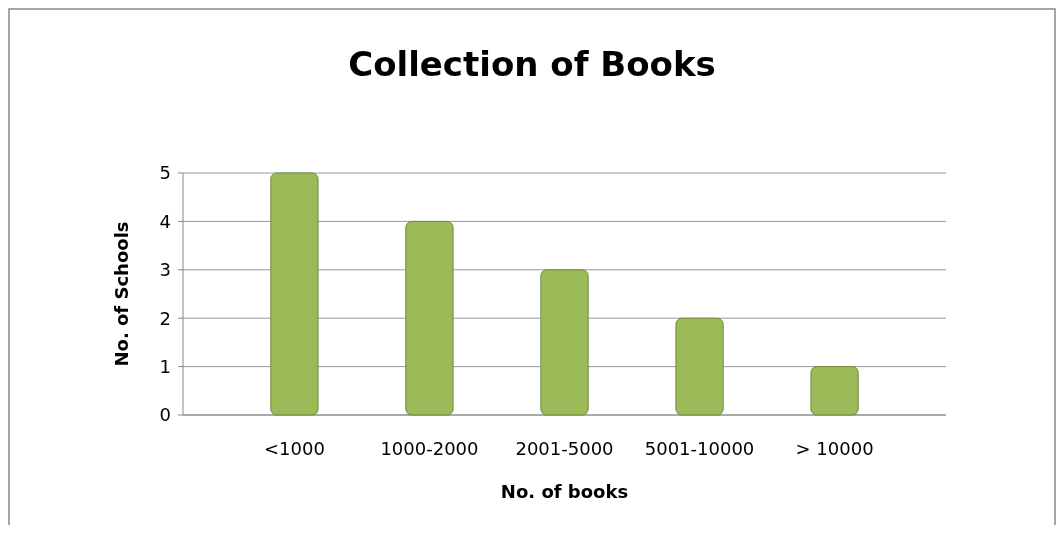  What do you see at coordinates (532, 64) in the screenshot?
I see `chart-title: Collection of Books` at bounding box center [532, 64].